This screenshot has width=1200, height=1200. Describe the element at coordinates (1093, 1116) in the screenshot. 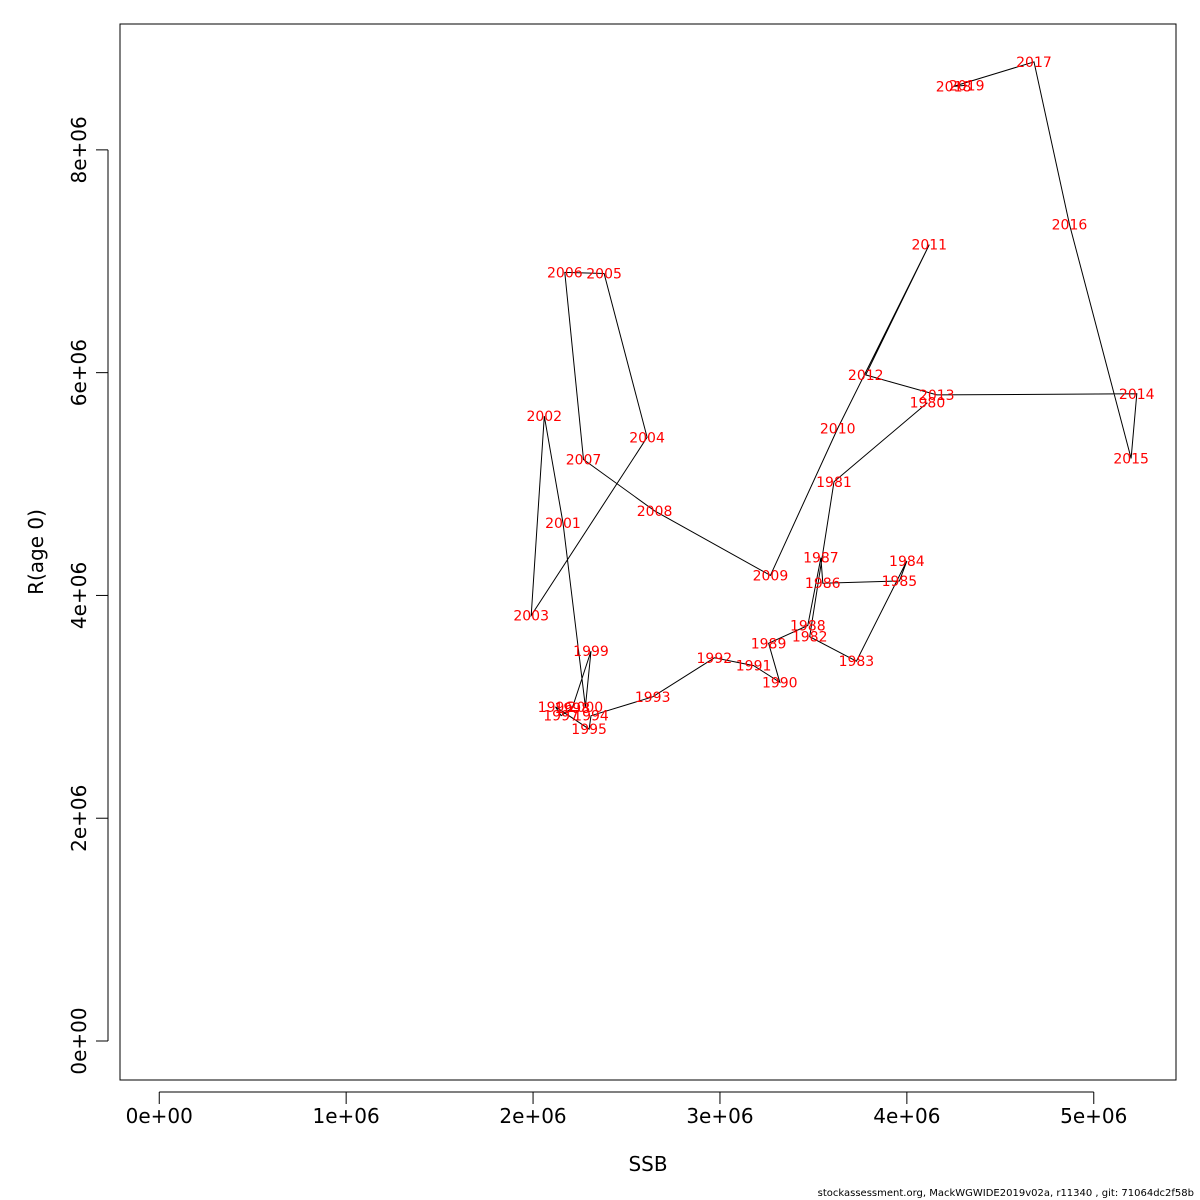

I see `x-tick-label: 5e+06` at that location.